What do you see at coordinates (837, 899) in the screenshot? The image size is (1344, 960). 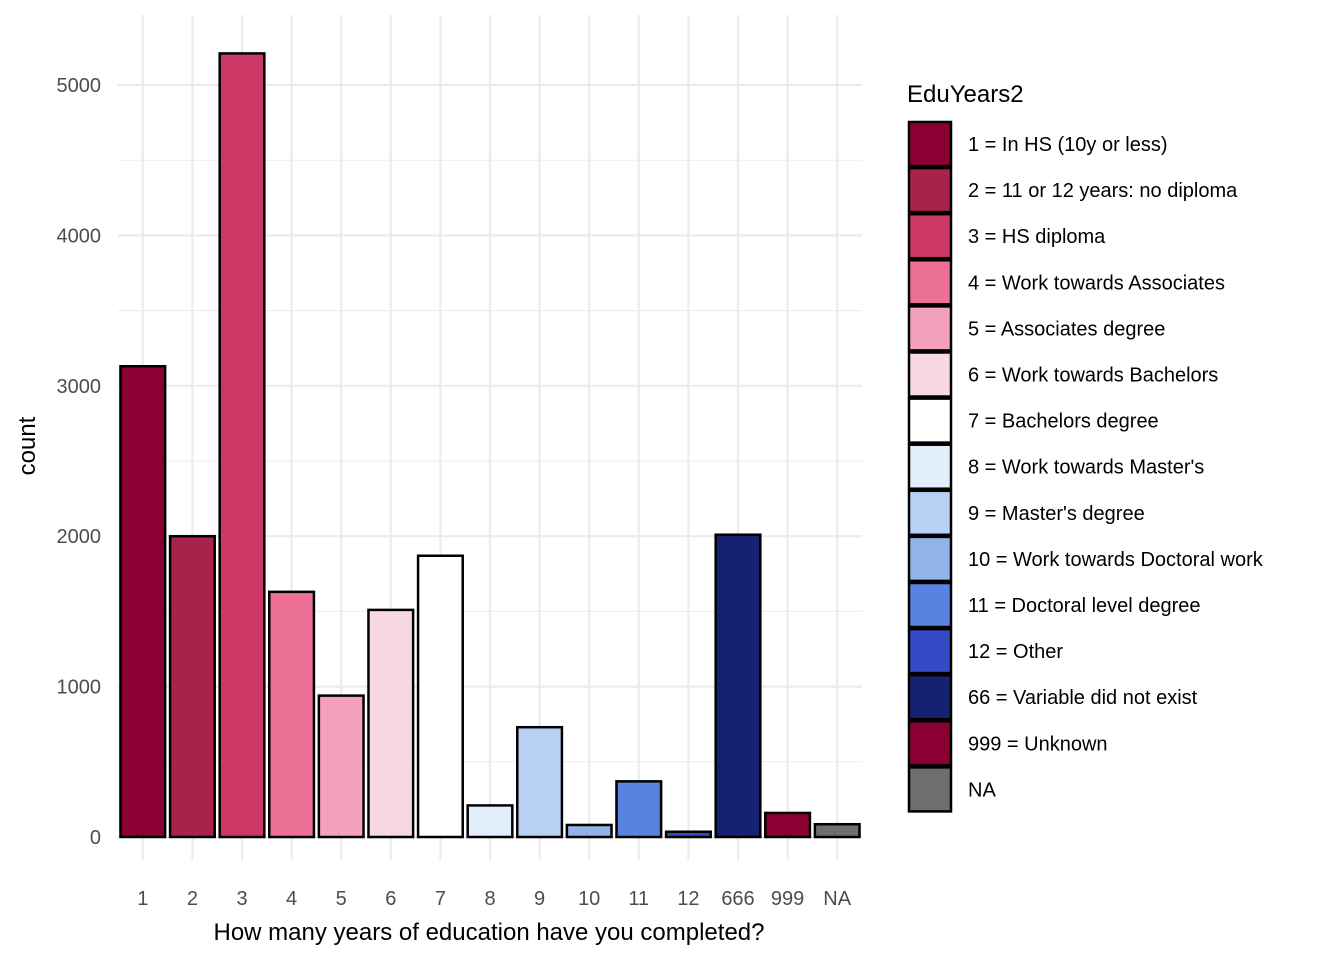 I see `x-tick-label: NA` at bounding box center [837, 899].